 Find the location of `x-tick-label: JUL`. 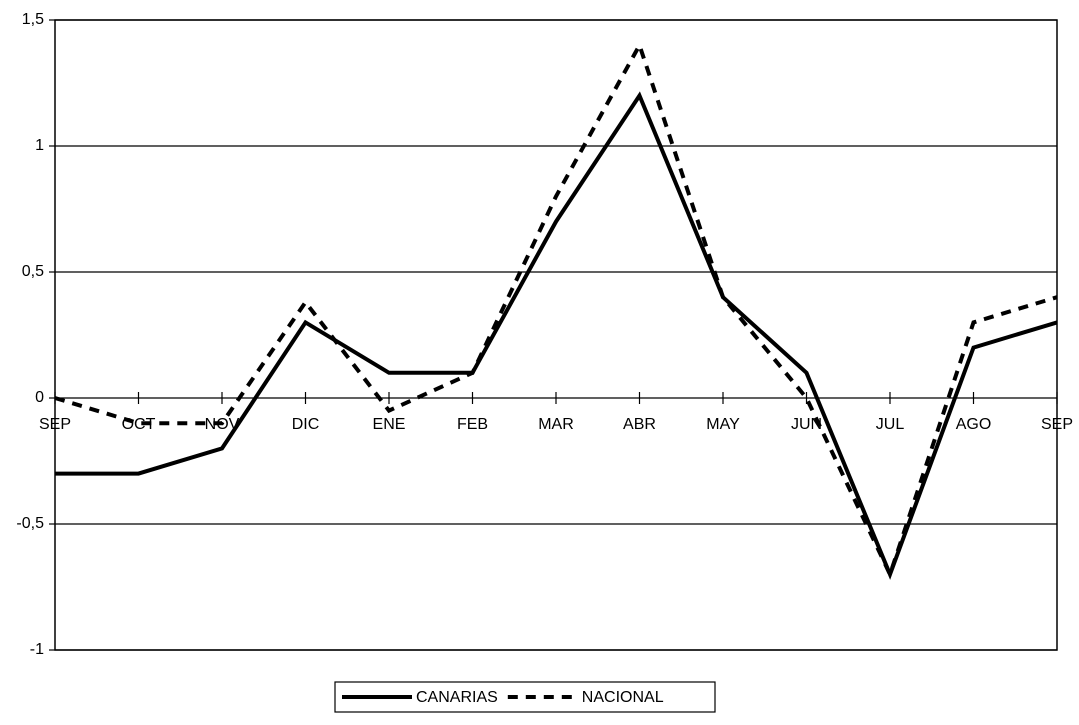

x-tick-label: JUL is located at coordinates (890, 424).